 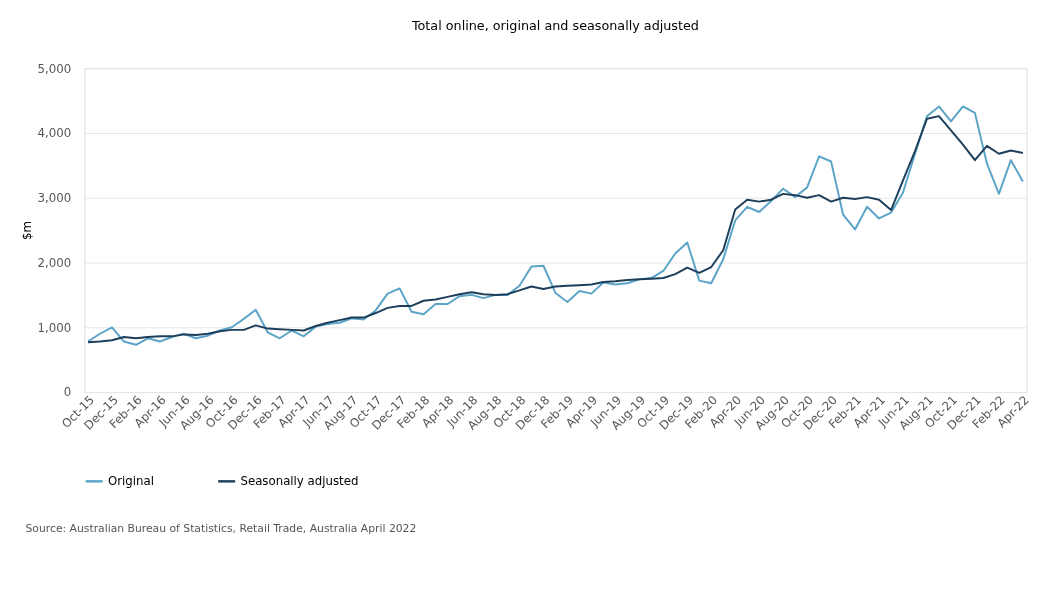 I want to click on y-tick-label: 0, so click(x=67, y=392).